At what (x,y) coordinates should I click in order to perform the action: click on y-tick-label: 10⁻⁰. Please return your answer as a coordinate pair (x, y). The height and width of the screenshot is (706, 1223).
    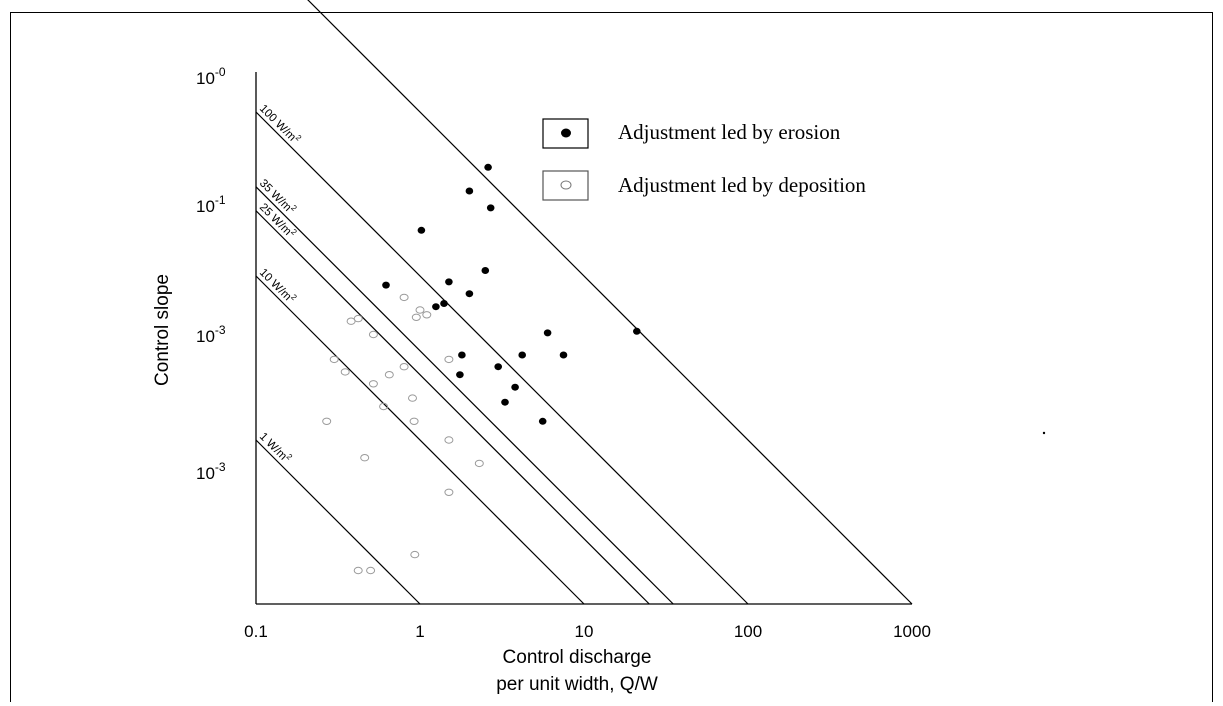
    Looking at the image, I should click on (211, 76).